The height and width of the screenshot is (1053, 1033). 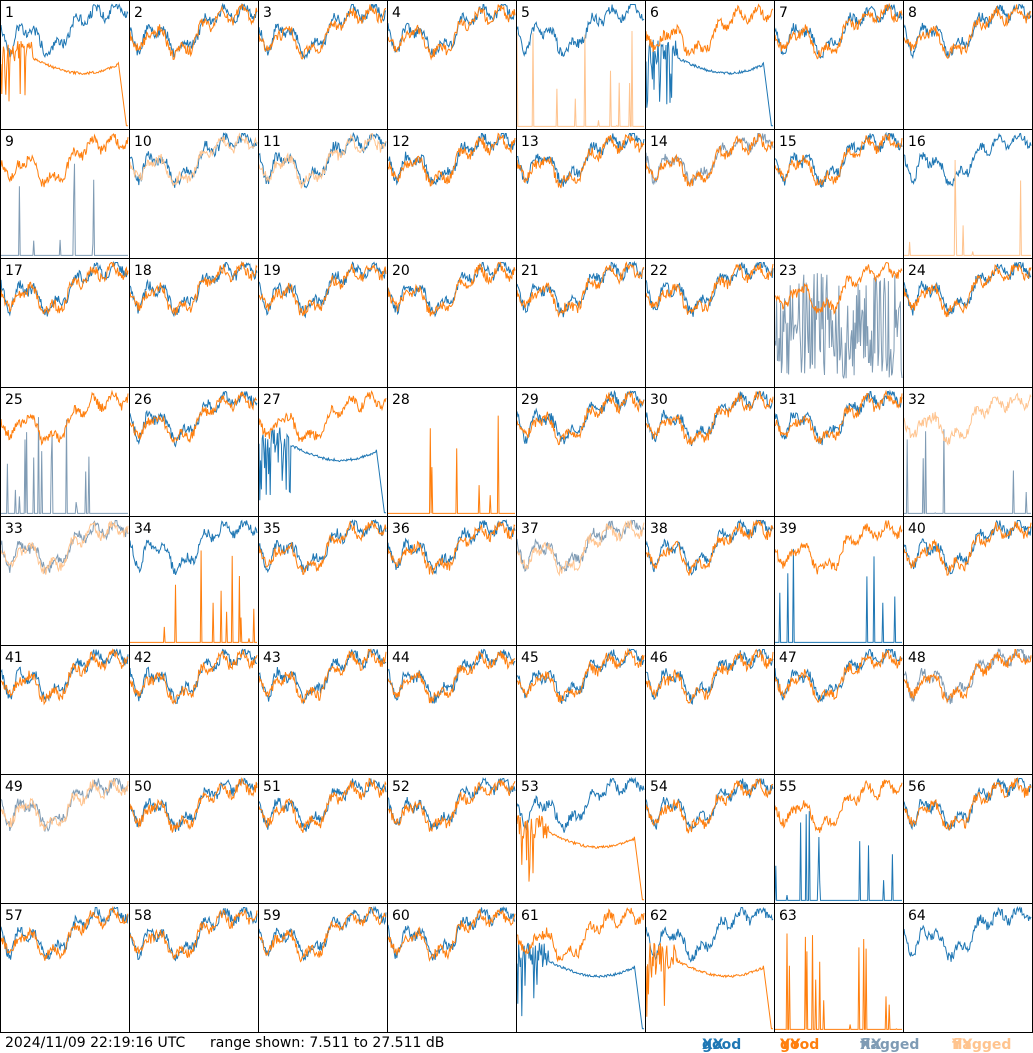 What do you see at coordinates (788, 400) in the screenshot?
I see `panel-label: 31` at bounding box center [788, 400].